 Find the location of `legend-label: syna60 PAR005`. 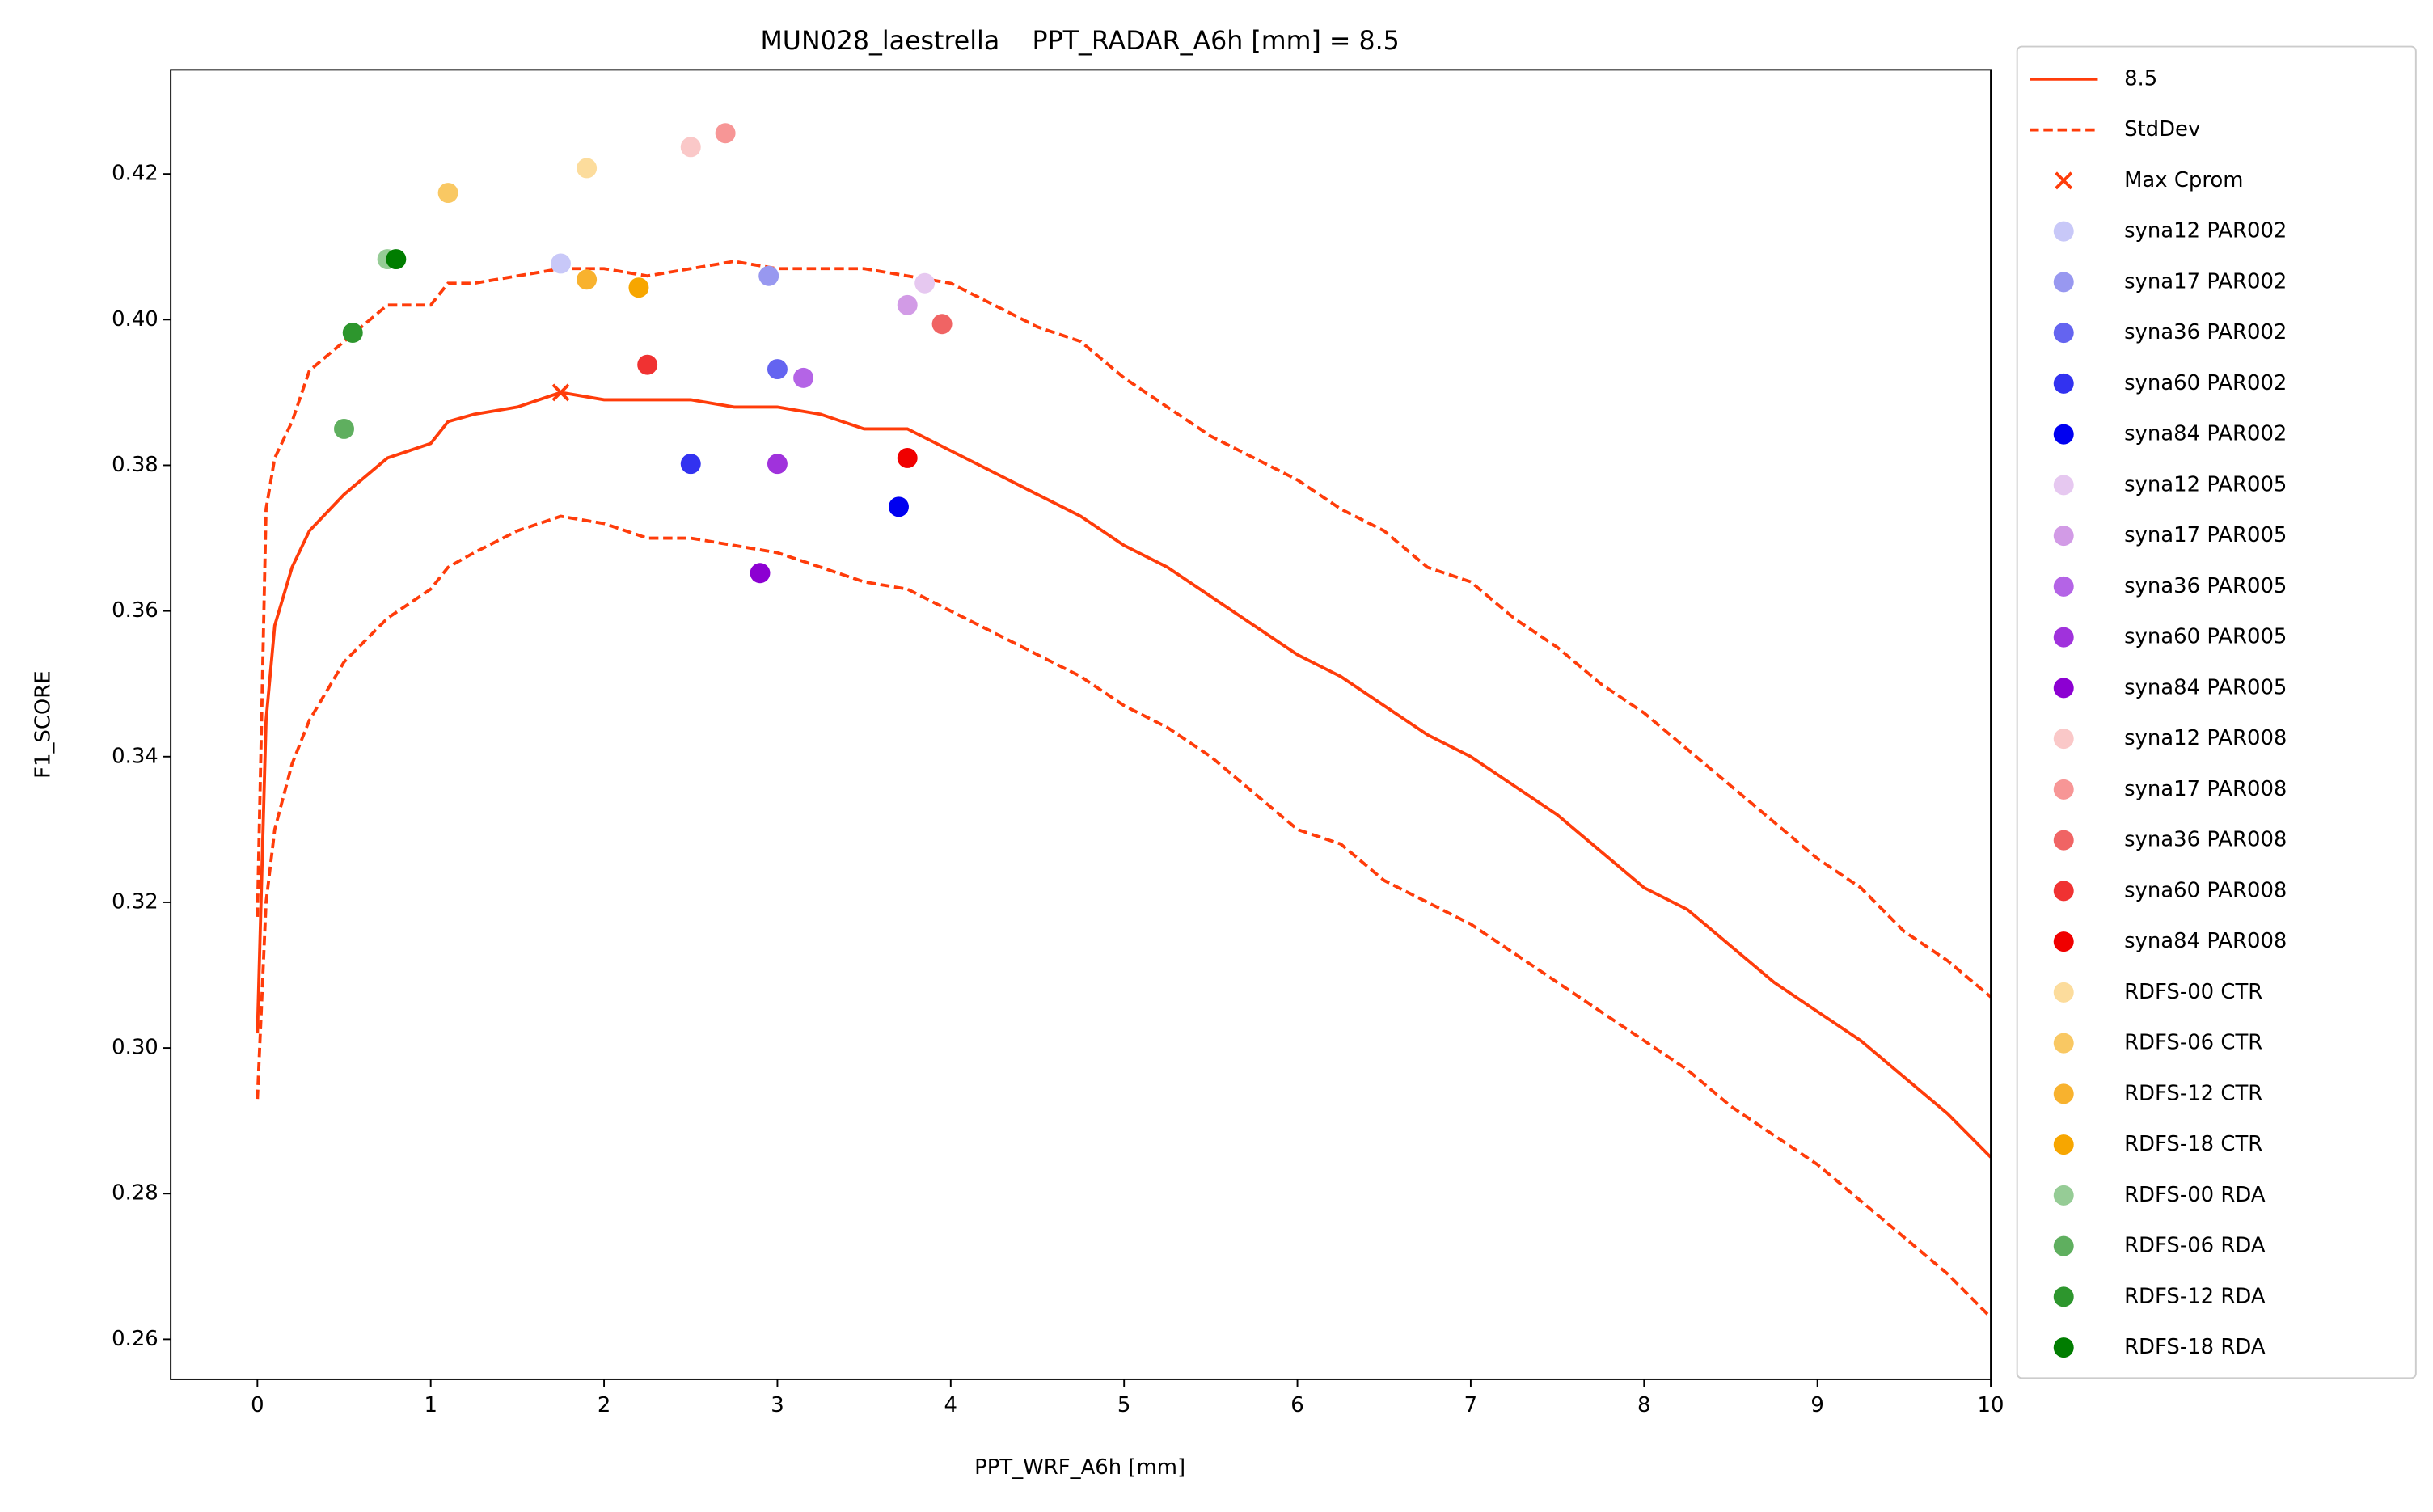

legend-label: syna60 PAR005 is located at coordinates (2205, 637).